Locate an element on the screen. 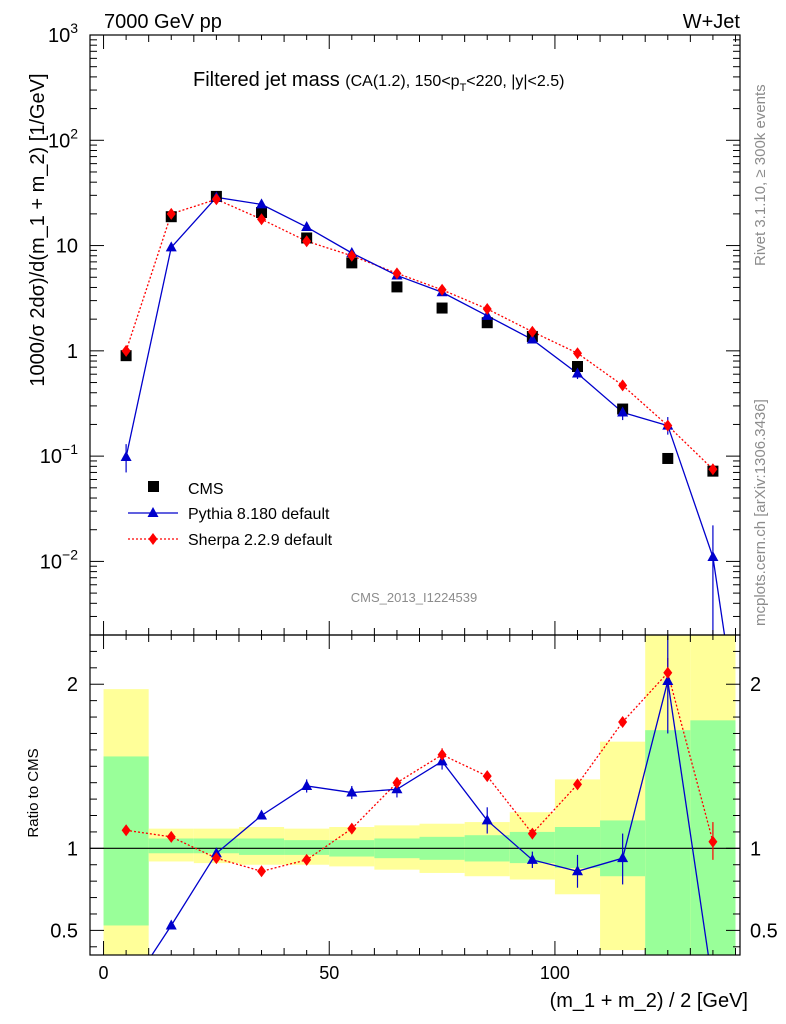  x-axis-label: (m_1 + m_2) / 2 [GeV] is located at coordinates (649, 1001).